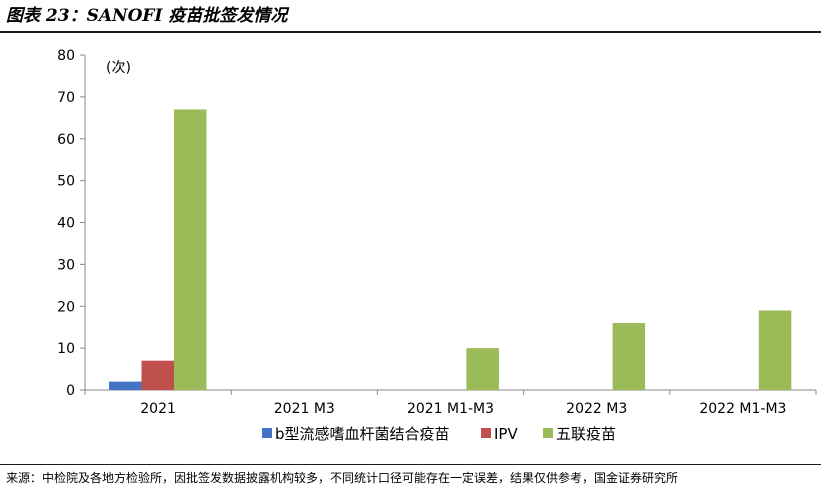 This screenshot has width=821, height=497. What do you see at coordinates (66, 140) in the screenshot?
I see `y-tick-label: 60` at bounding box center [66, 140].